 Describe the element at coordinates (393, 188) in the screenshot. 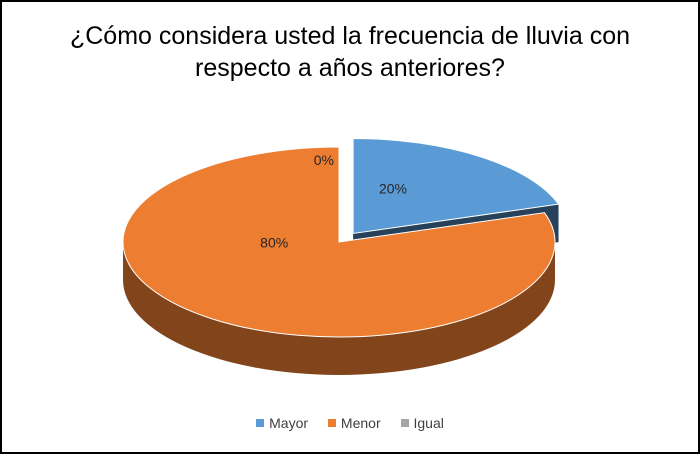

I see `data-label-mayor: 20%` at that location.